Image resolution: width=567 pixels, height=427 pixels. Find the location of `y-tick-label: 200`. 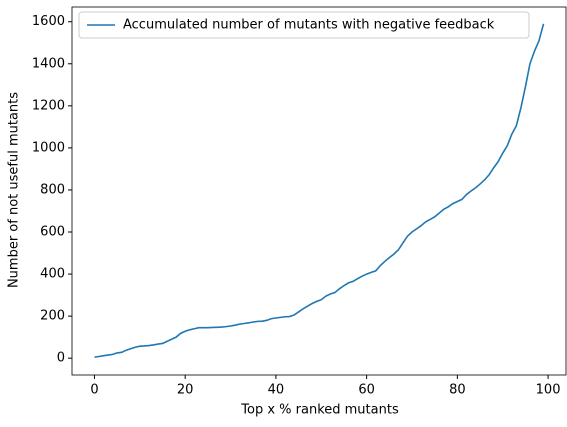

y-tick-label: 200 is located at coordinates (52, 316).